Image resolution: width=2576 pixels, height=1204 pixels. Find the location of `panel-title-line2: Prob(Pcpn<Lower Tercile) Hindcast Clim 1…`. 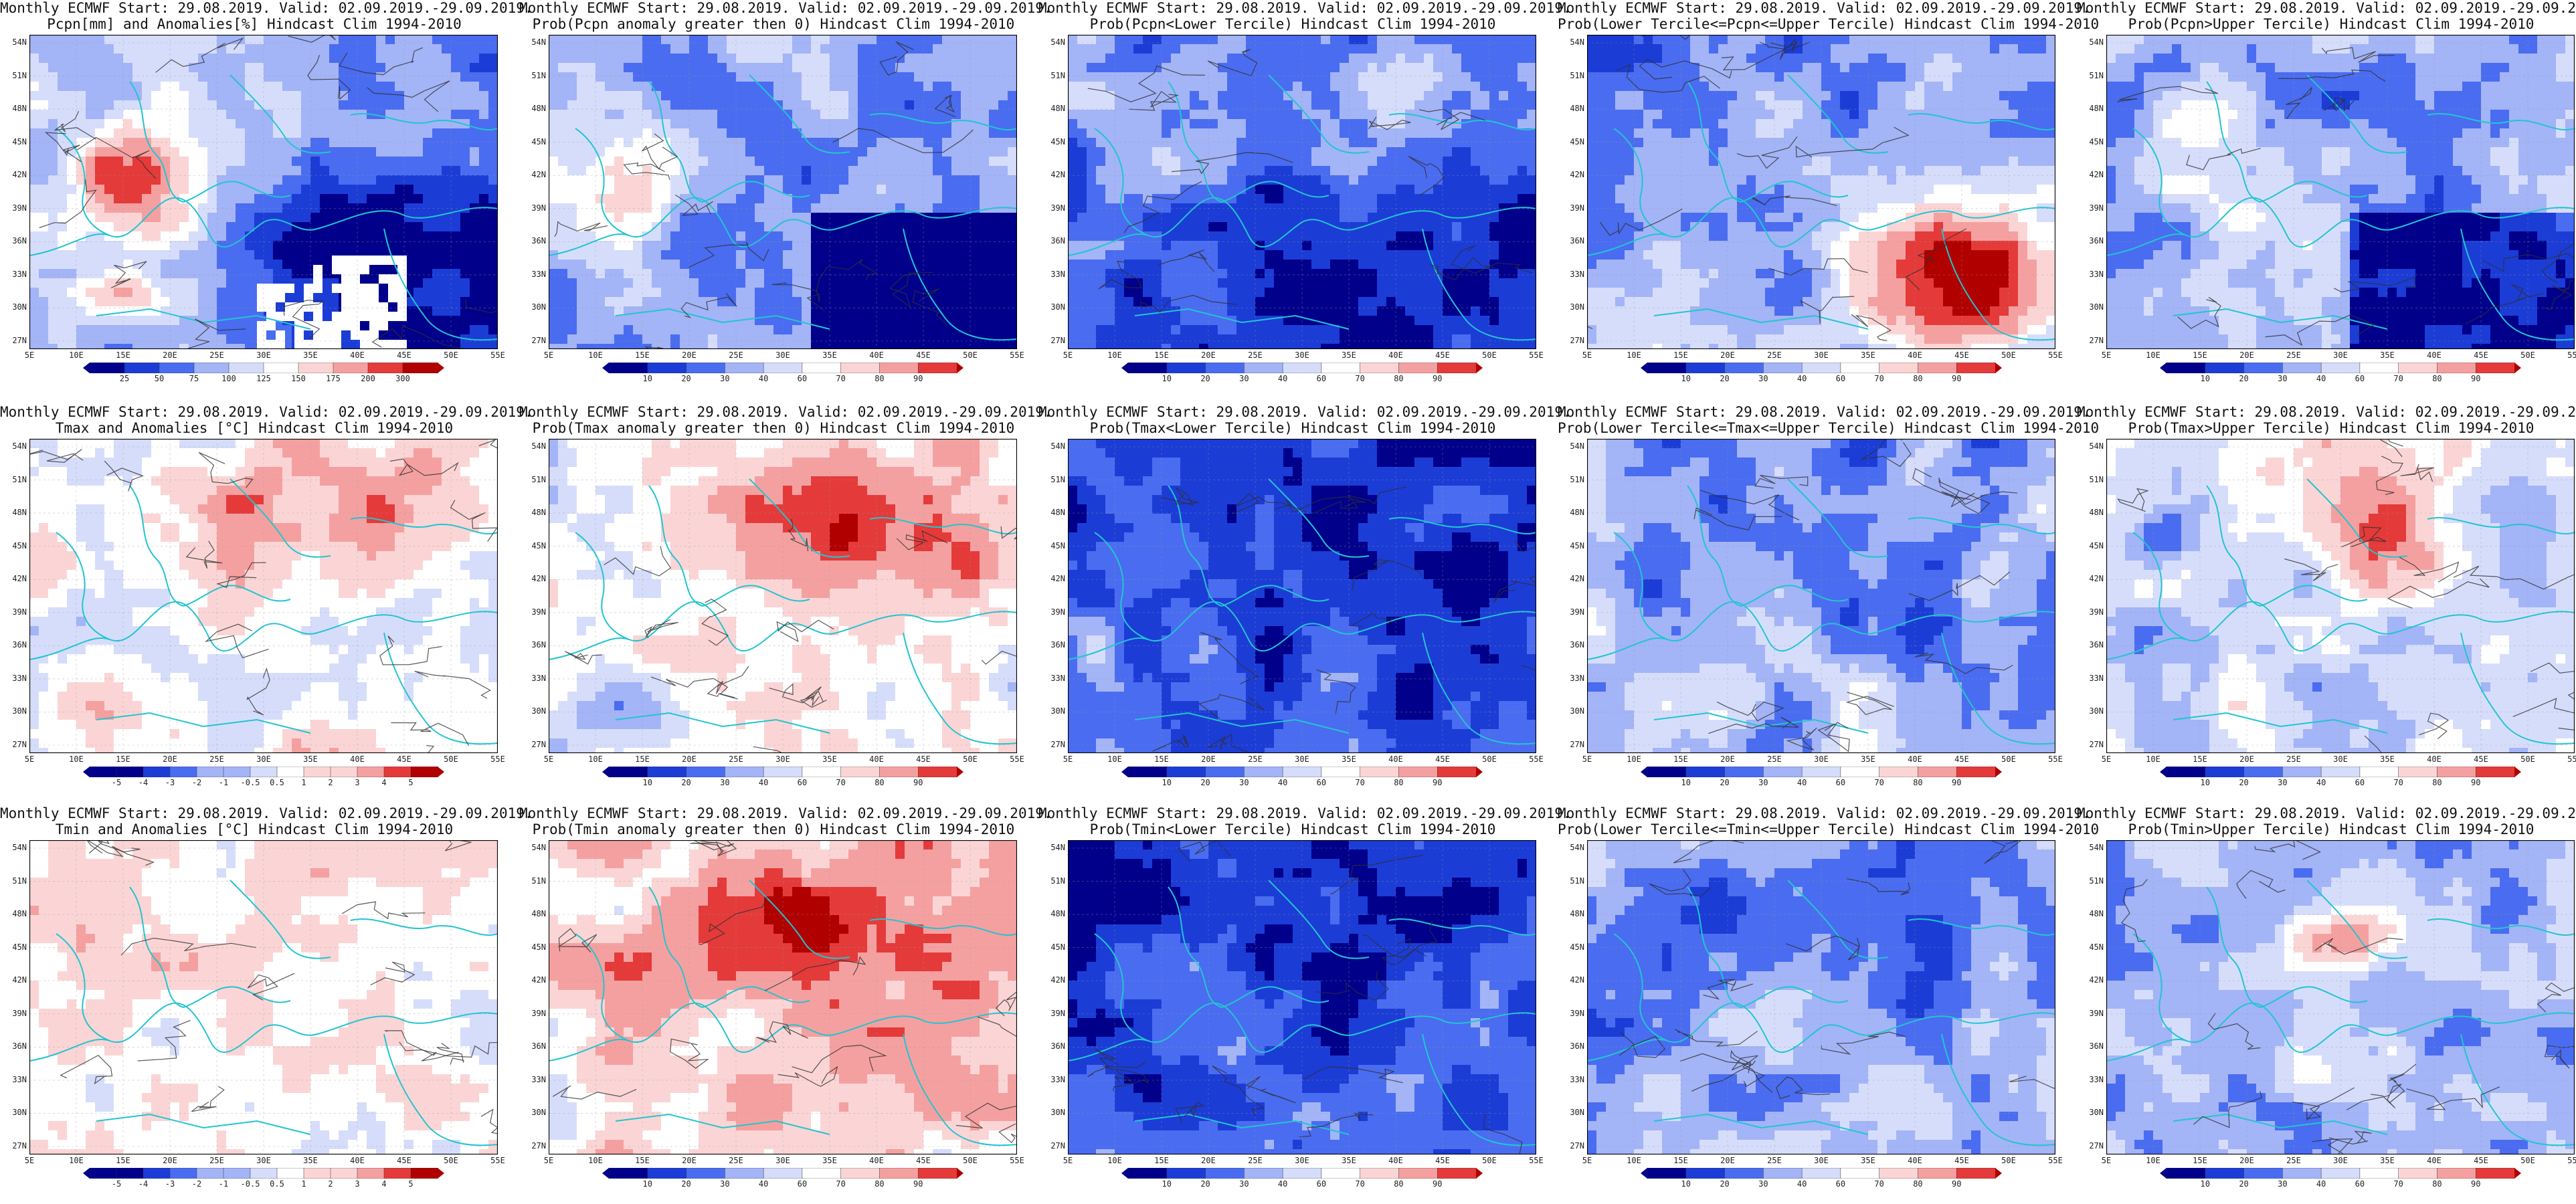

panel-title-line2: Prob(Pcpn<Lower Tercile) Hindcast Clim 1… is located at coordinates (1292, 24).